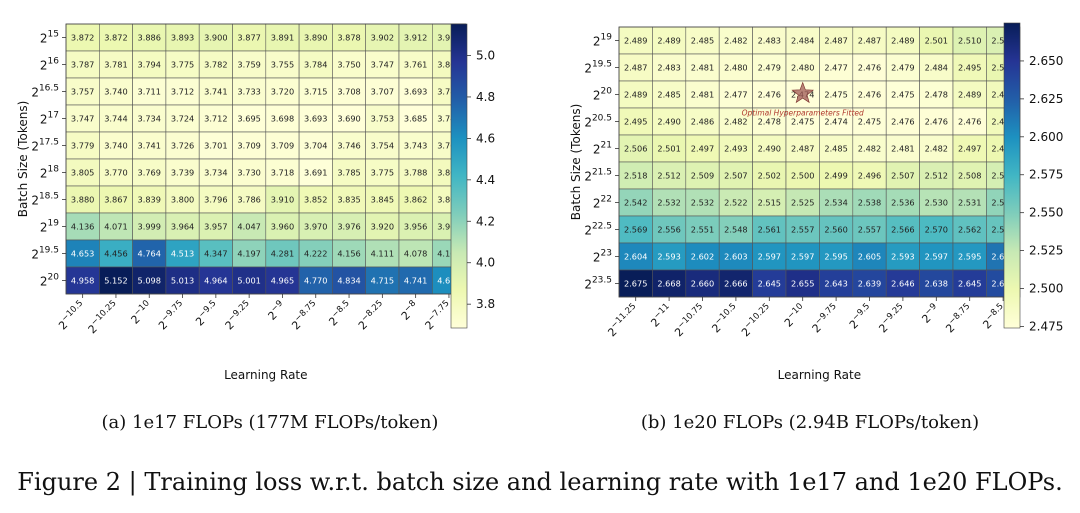 The height and width of the screenshot is (513, 1080). Describe the element at coordinates (82, 65) in the screenshot. I see `cell-value-label: 3.787` at that location.